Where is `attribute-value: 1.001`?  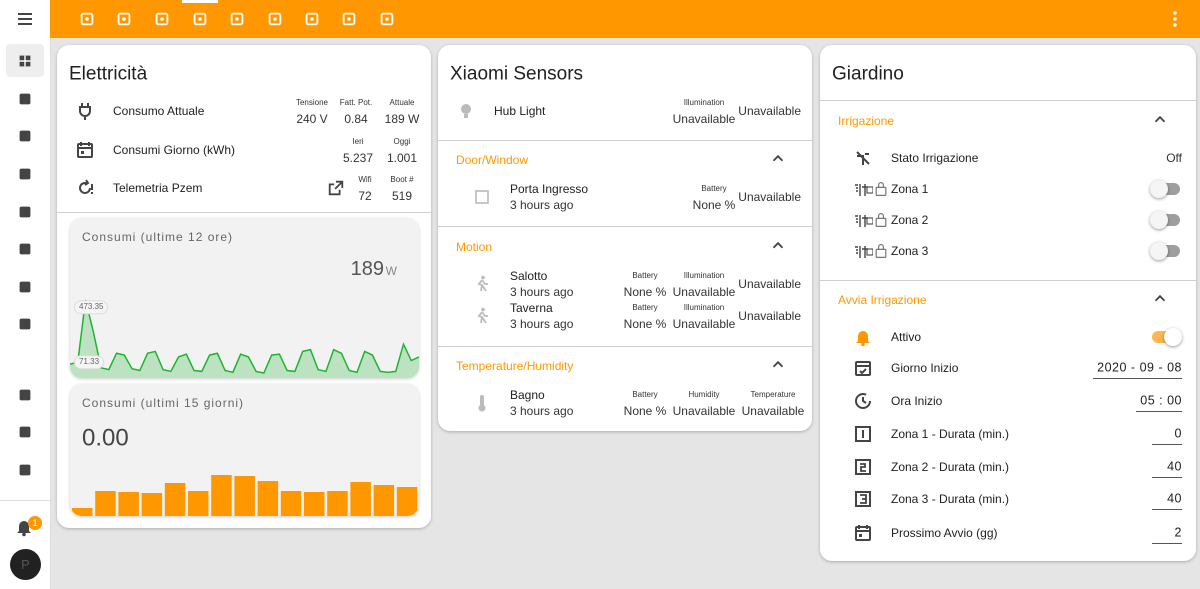
attribute-value: 1.001 is located at coordinates (402, 157).